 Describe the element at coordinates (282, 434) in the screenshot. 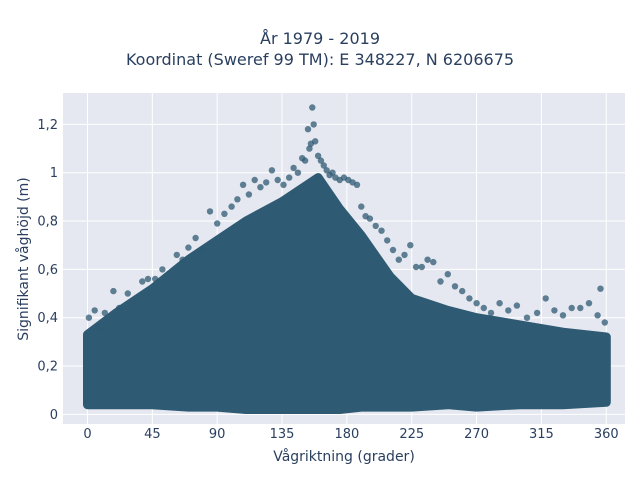

I see `x-tick-label: 135` at that location.